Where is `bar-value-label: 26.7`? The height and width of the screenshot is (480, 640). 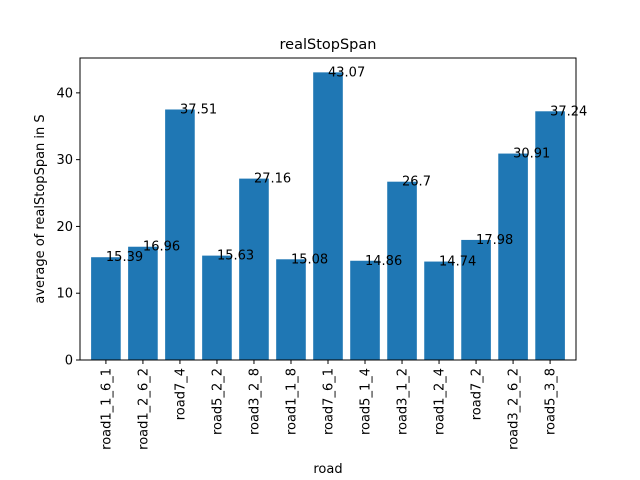 bar-value-label: 26.7 is located at coordinates (416, 182).